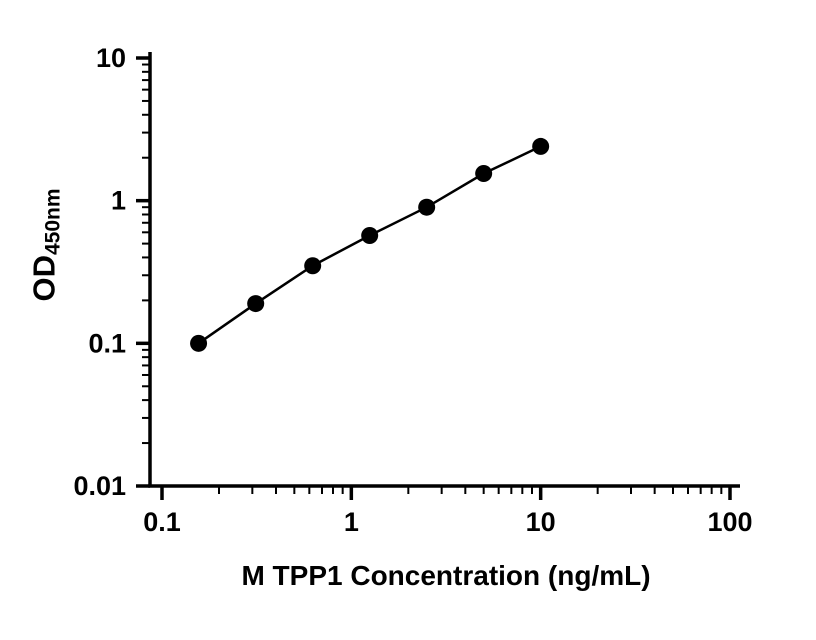 The image size is (816, 640). What do you see at coordinates (99, 486) in the screenshot?
I see `y-tick-label: 0.01` at bounding box center [99, 486].